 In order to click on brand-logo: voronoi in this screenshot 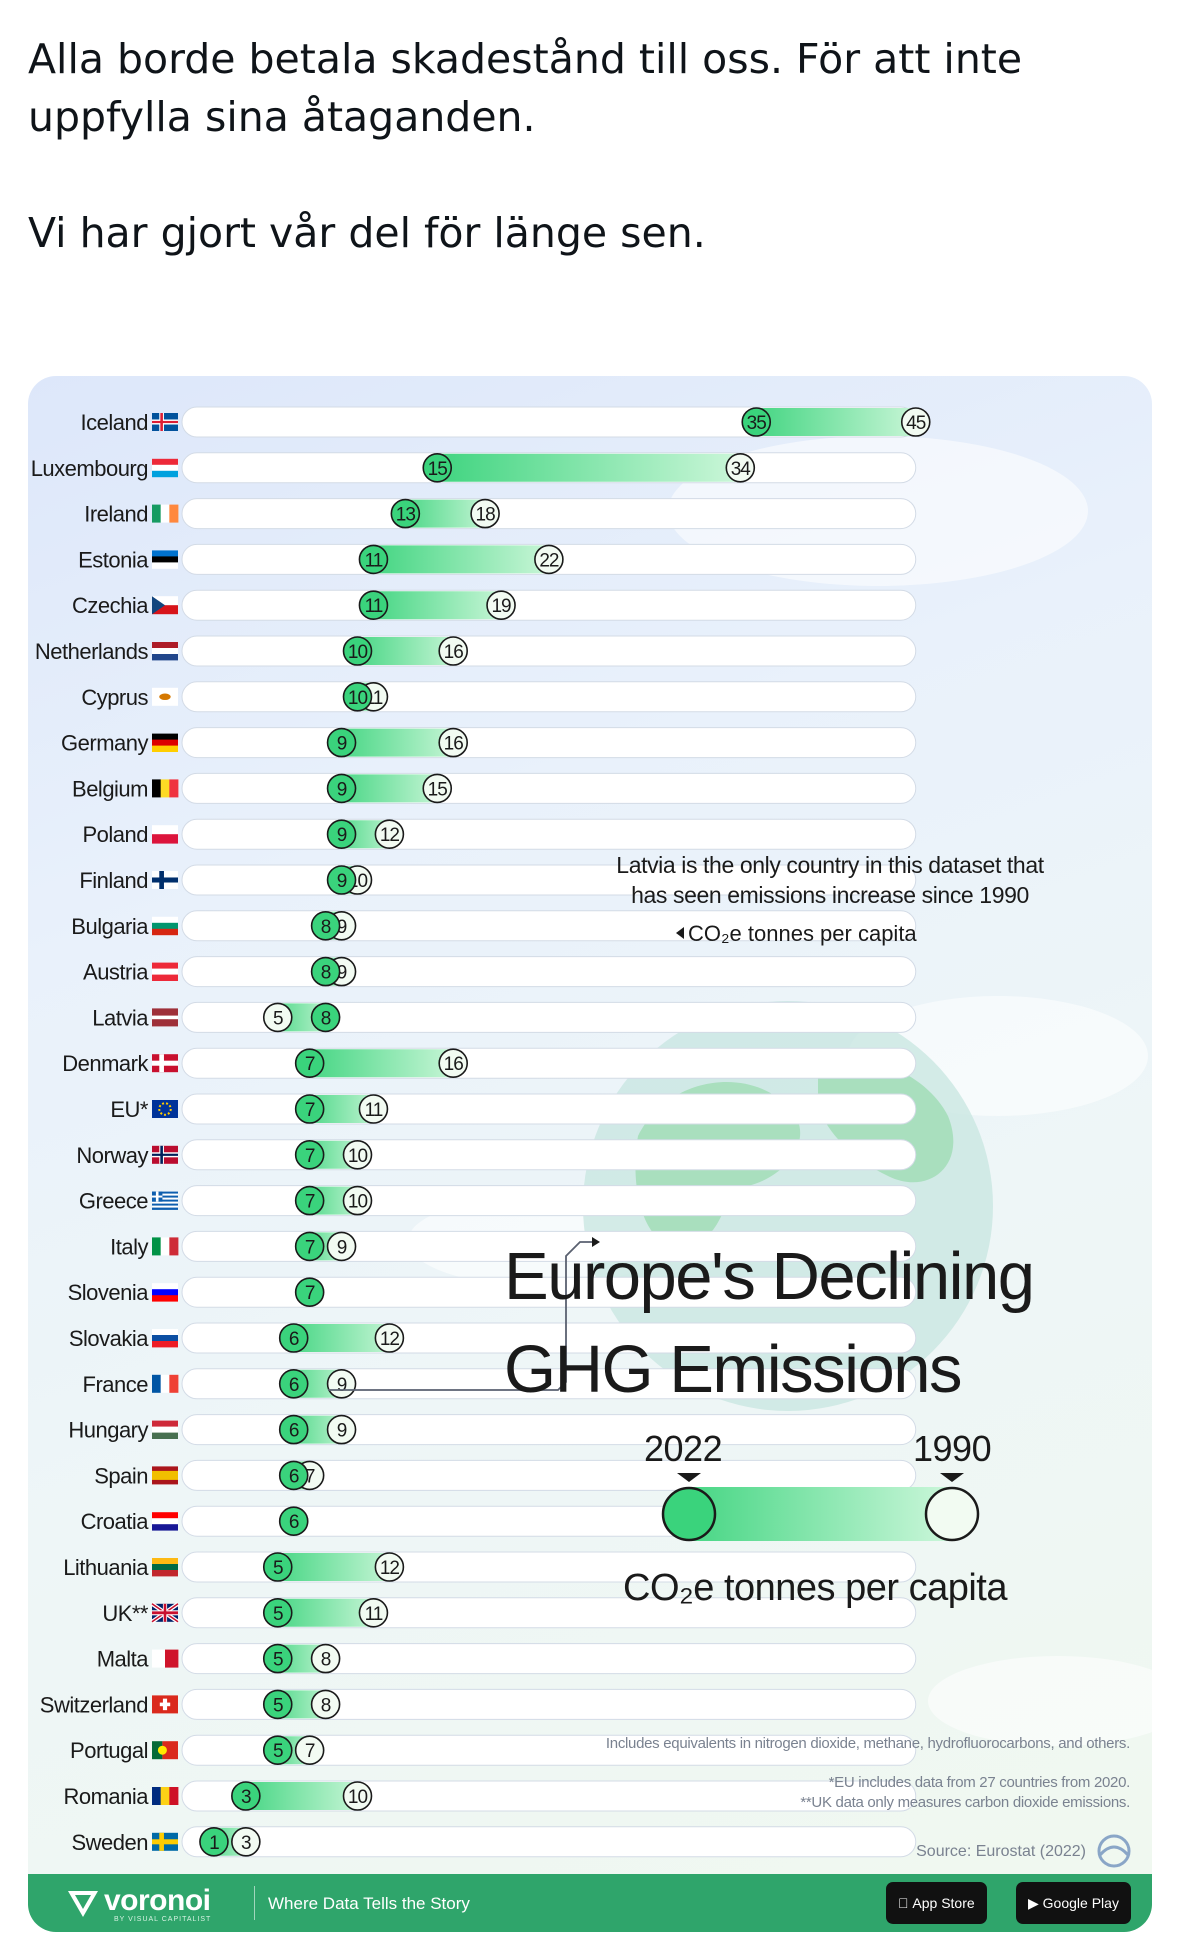, I will do `click(157, 1900)`.